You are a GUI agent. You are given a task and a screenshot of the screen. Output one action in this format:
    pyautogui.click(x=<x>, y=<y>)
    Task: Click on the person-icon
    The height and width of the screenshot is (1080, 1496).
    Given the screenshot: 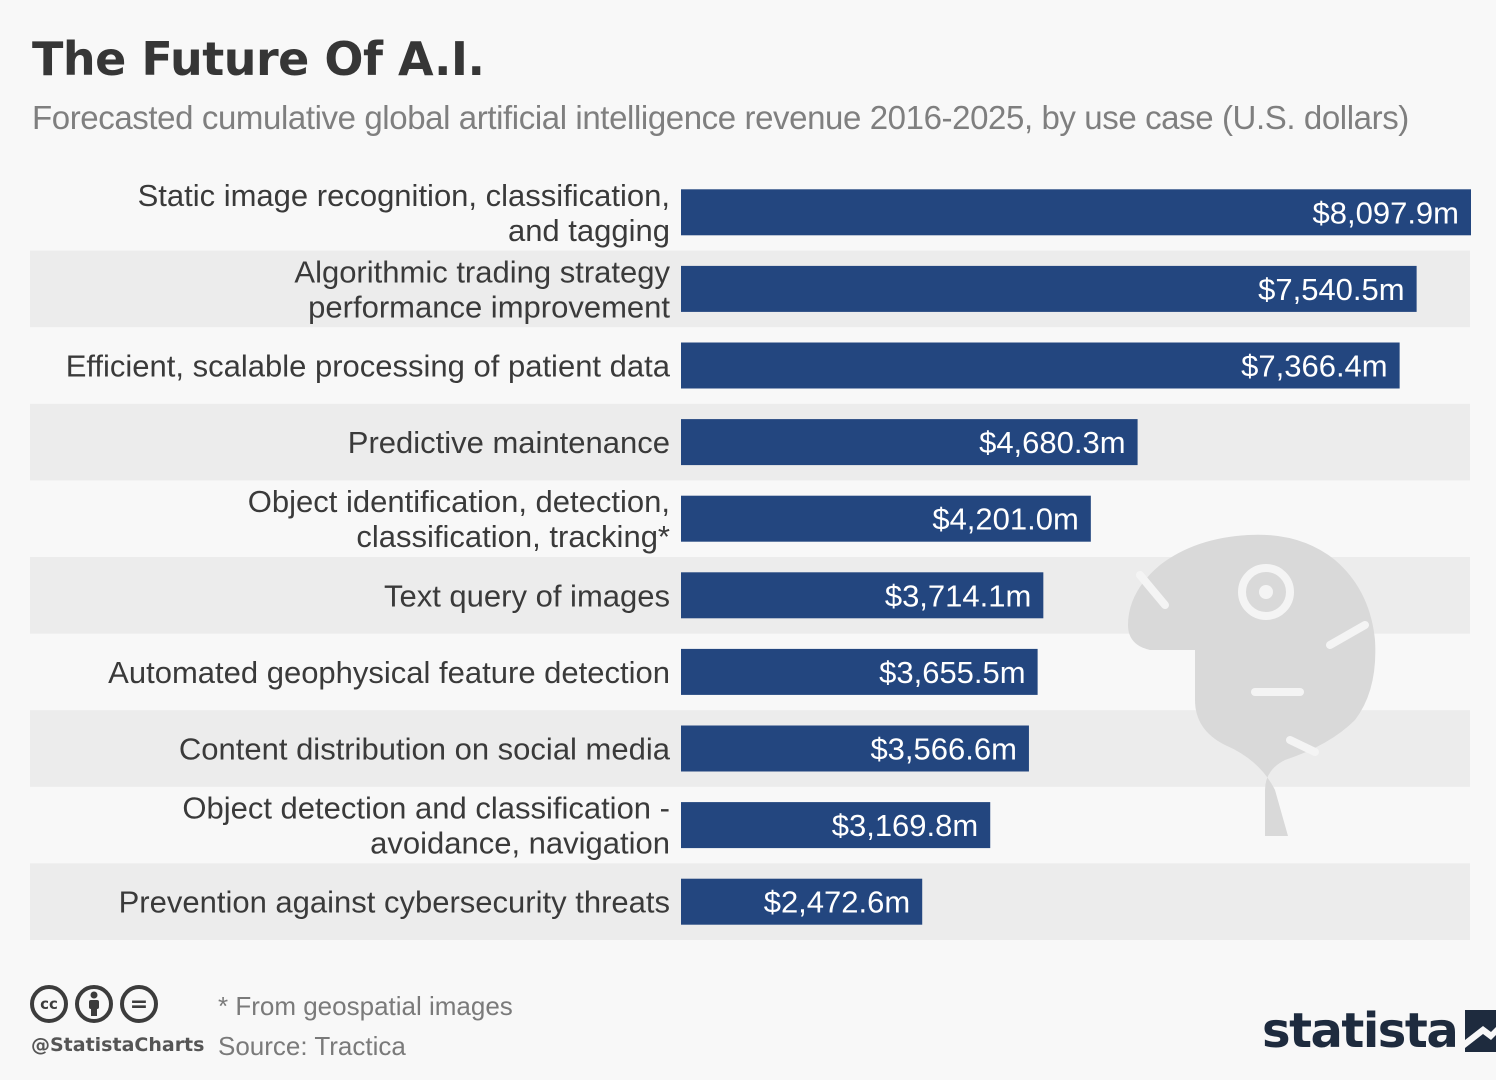 What is the action you would take?
    pyautogui.click(x=94, y=1003)
    